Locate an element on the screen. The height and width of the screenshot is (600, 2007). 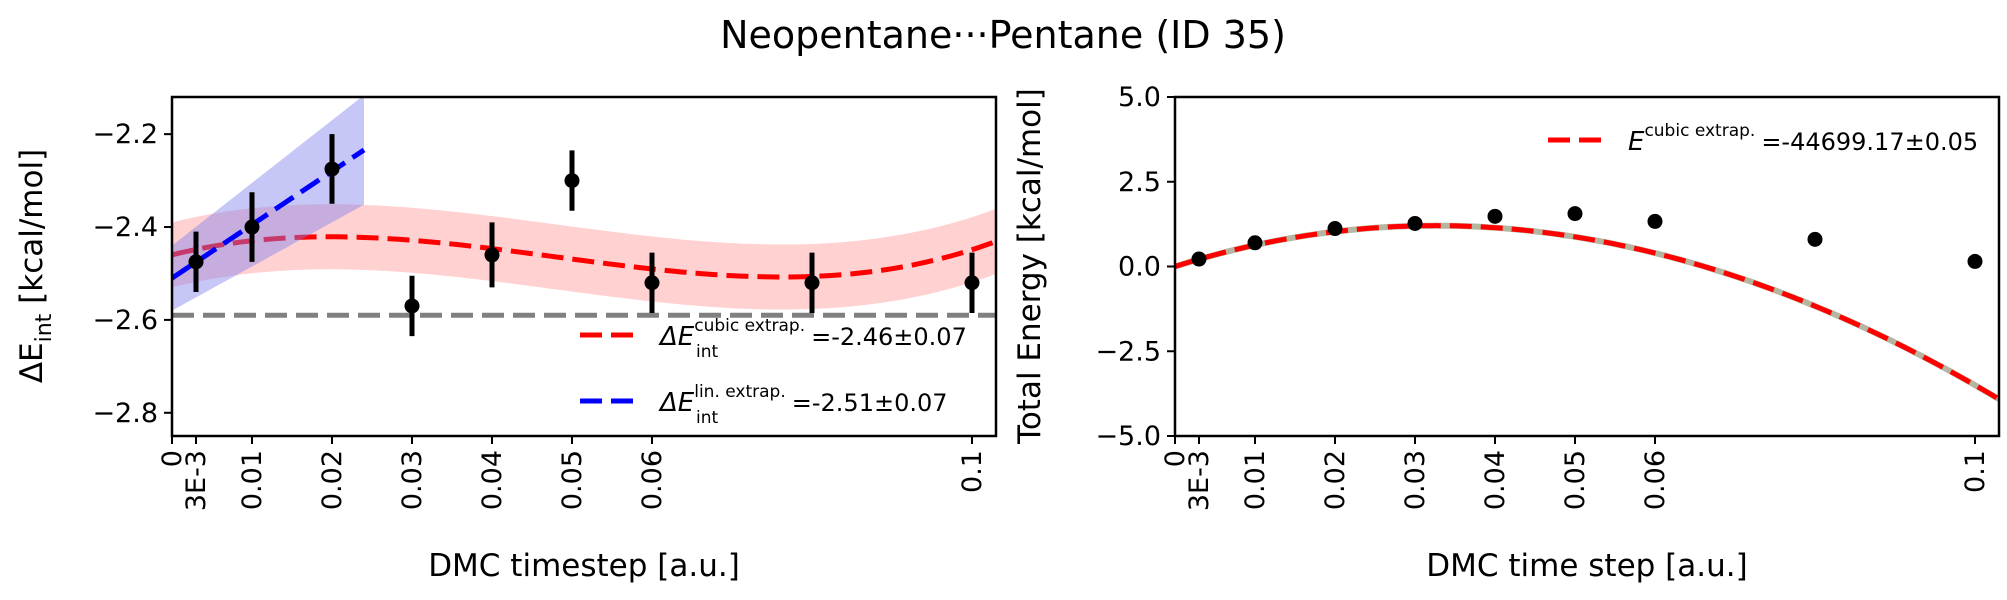
y-tick-label-1: −2.4 is located at coordinates (125, 227).